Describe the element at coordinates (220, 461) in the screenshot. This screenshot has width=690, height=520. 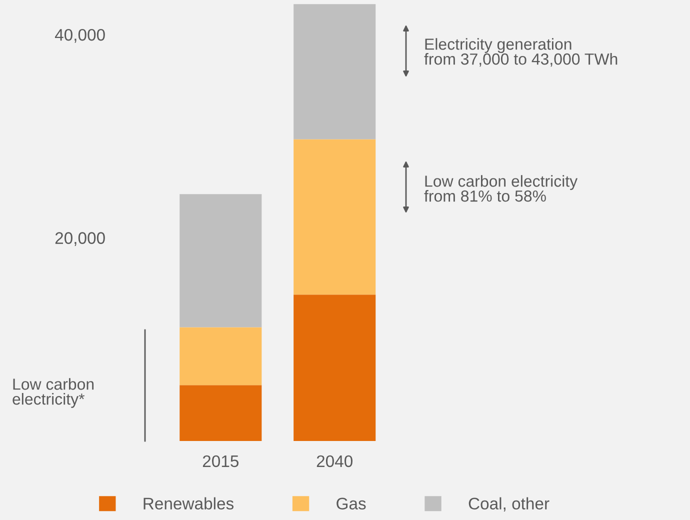
I see `x-tick-label: 2015` at that location.